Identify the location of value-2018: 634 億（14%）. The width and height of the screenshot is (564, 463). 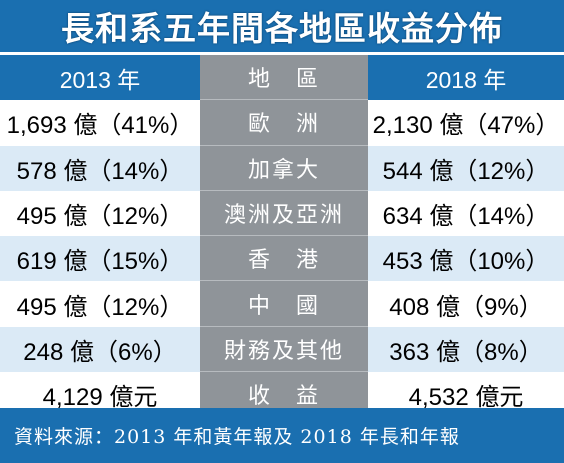
(466, 217).